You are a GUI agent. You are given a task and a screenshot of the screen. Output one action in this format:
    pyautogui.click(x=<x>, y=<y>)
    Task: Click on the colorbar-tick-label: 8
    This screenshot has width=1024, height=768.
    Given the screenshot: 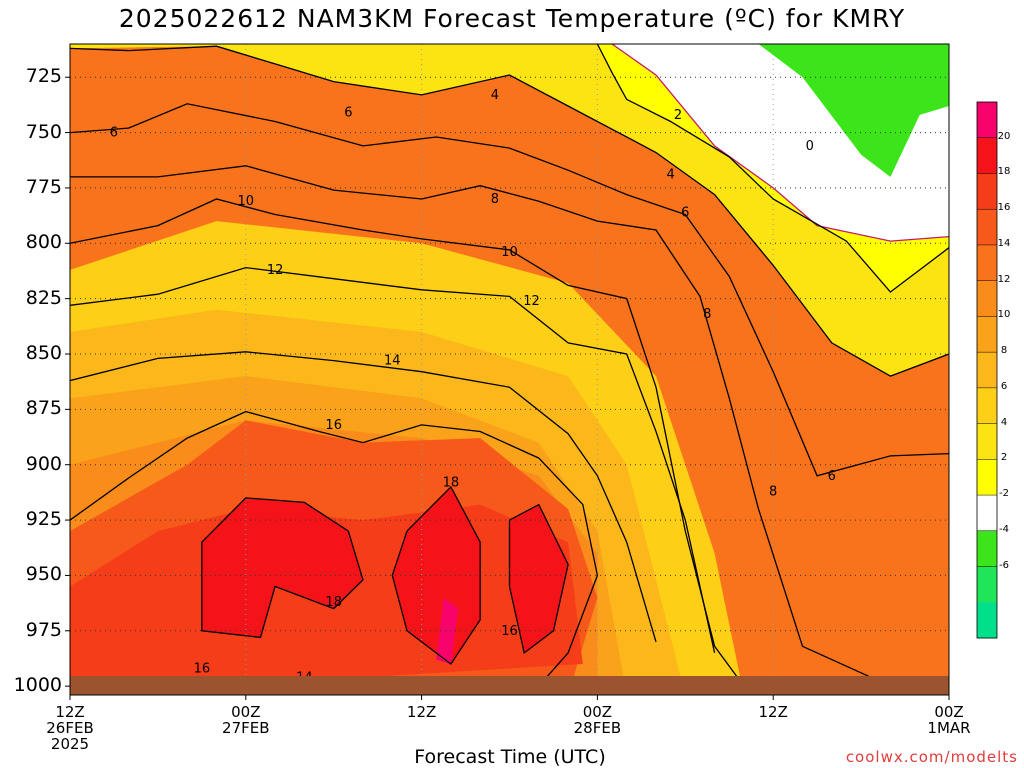 What is the action you would take?
    pyautogui.click(x=1004, y=351)
    